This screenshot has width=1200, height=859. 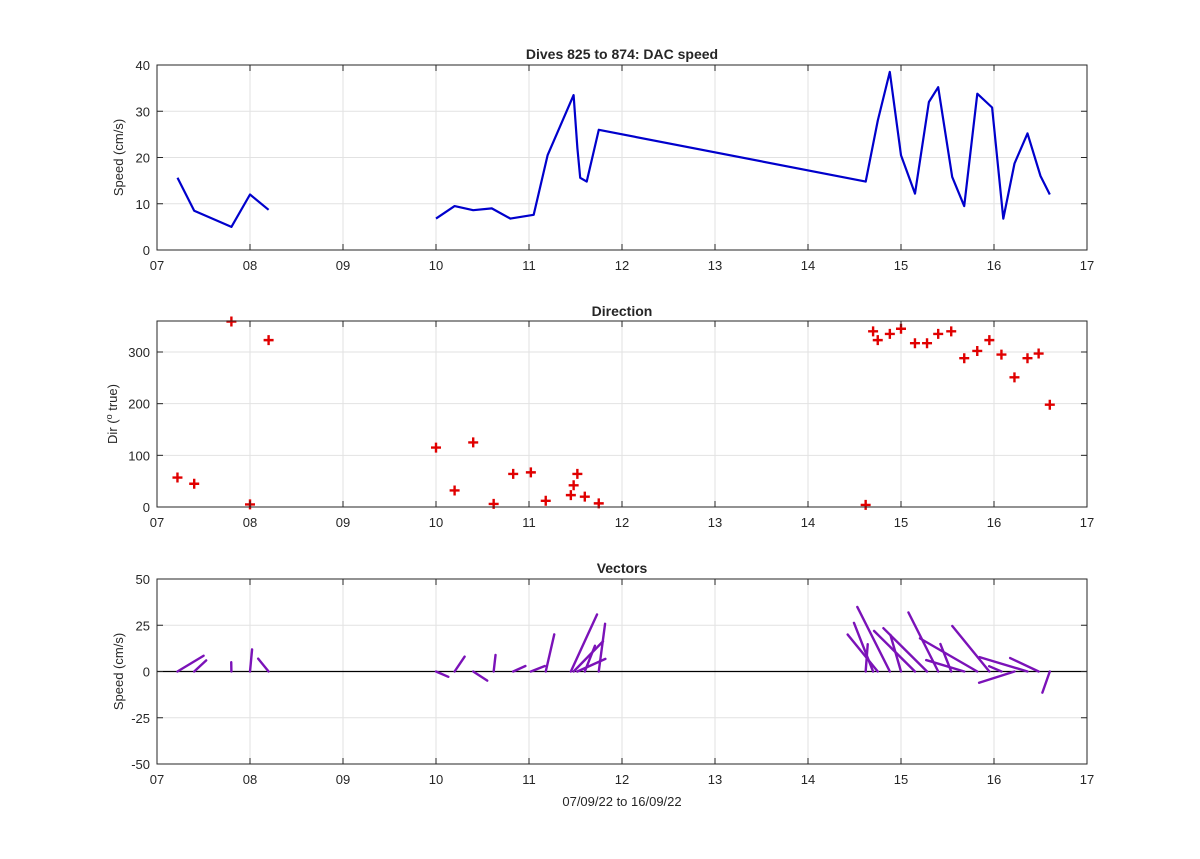 I want to click on y-tick-label: 100, so click(x=139, y=455).